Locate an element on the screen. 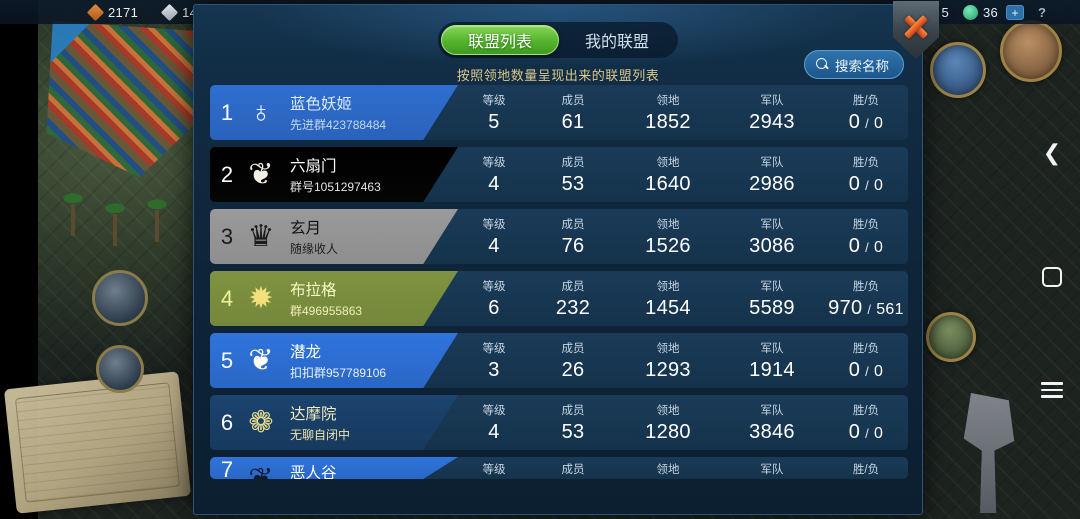 The image size is (1080, 519). stat-territory: 领地 1526 is located at coordinates (668, 237).